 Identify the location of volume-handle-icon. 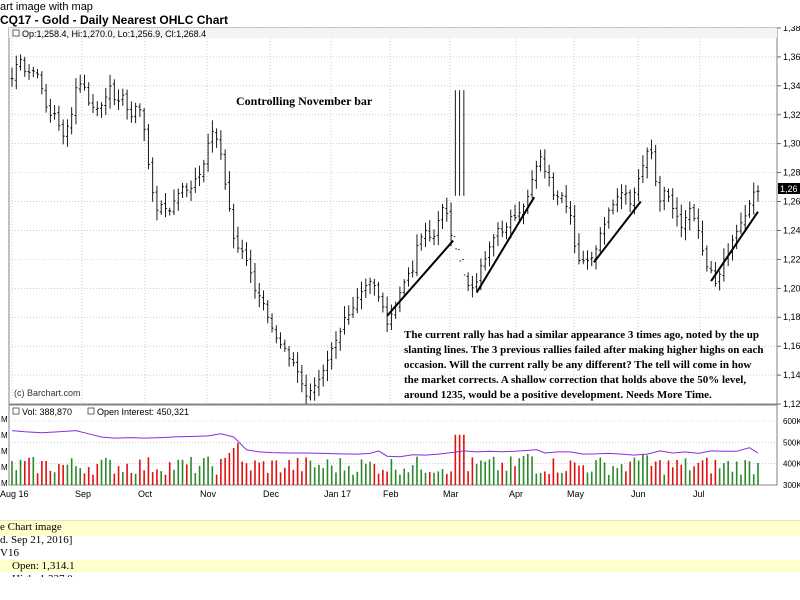
(16, 411).